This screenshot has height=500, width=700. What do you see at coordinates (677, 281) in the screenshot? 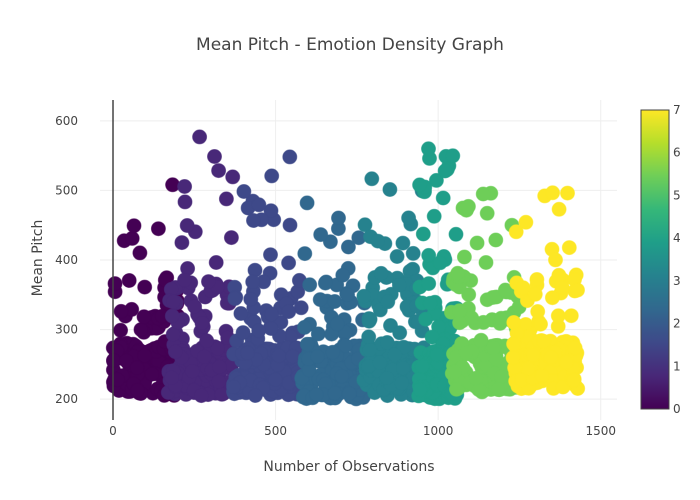
I see `colorbar-tick-label: 3` at bounding box center [677, 281].